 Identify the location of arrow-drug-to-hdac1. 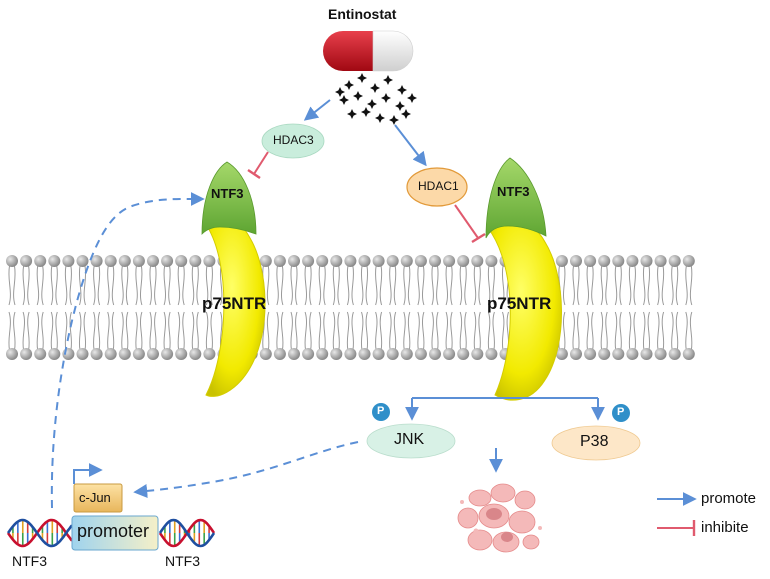
(410, 145).